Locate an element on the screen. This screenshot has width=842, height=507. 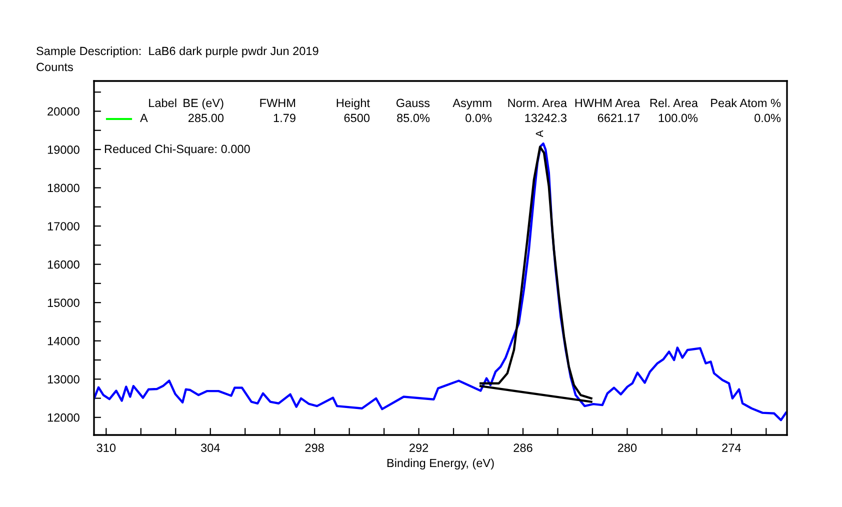
x-tick-label: 280 is located at coordinates (627, 448).